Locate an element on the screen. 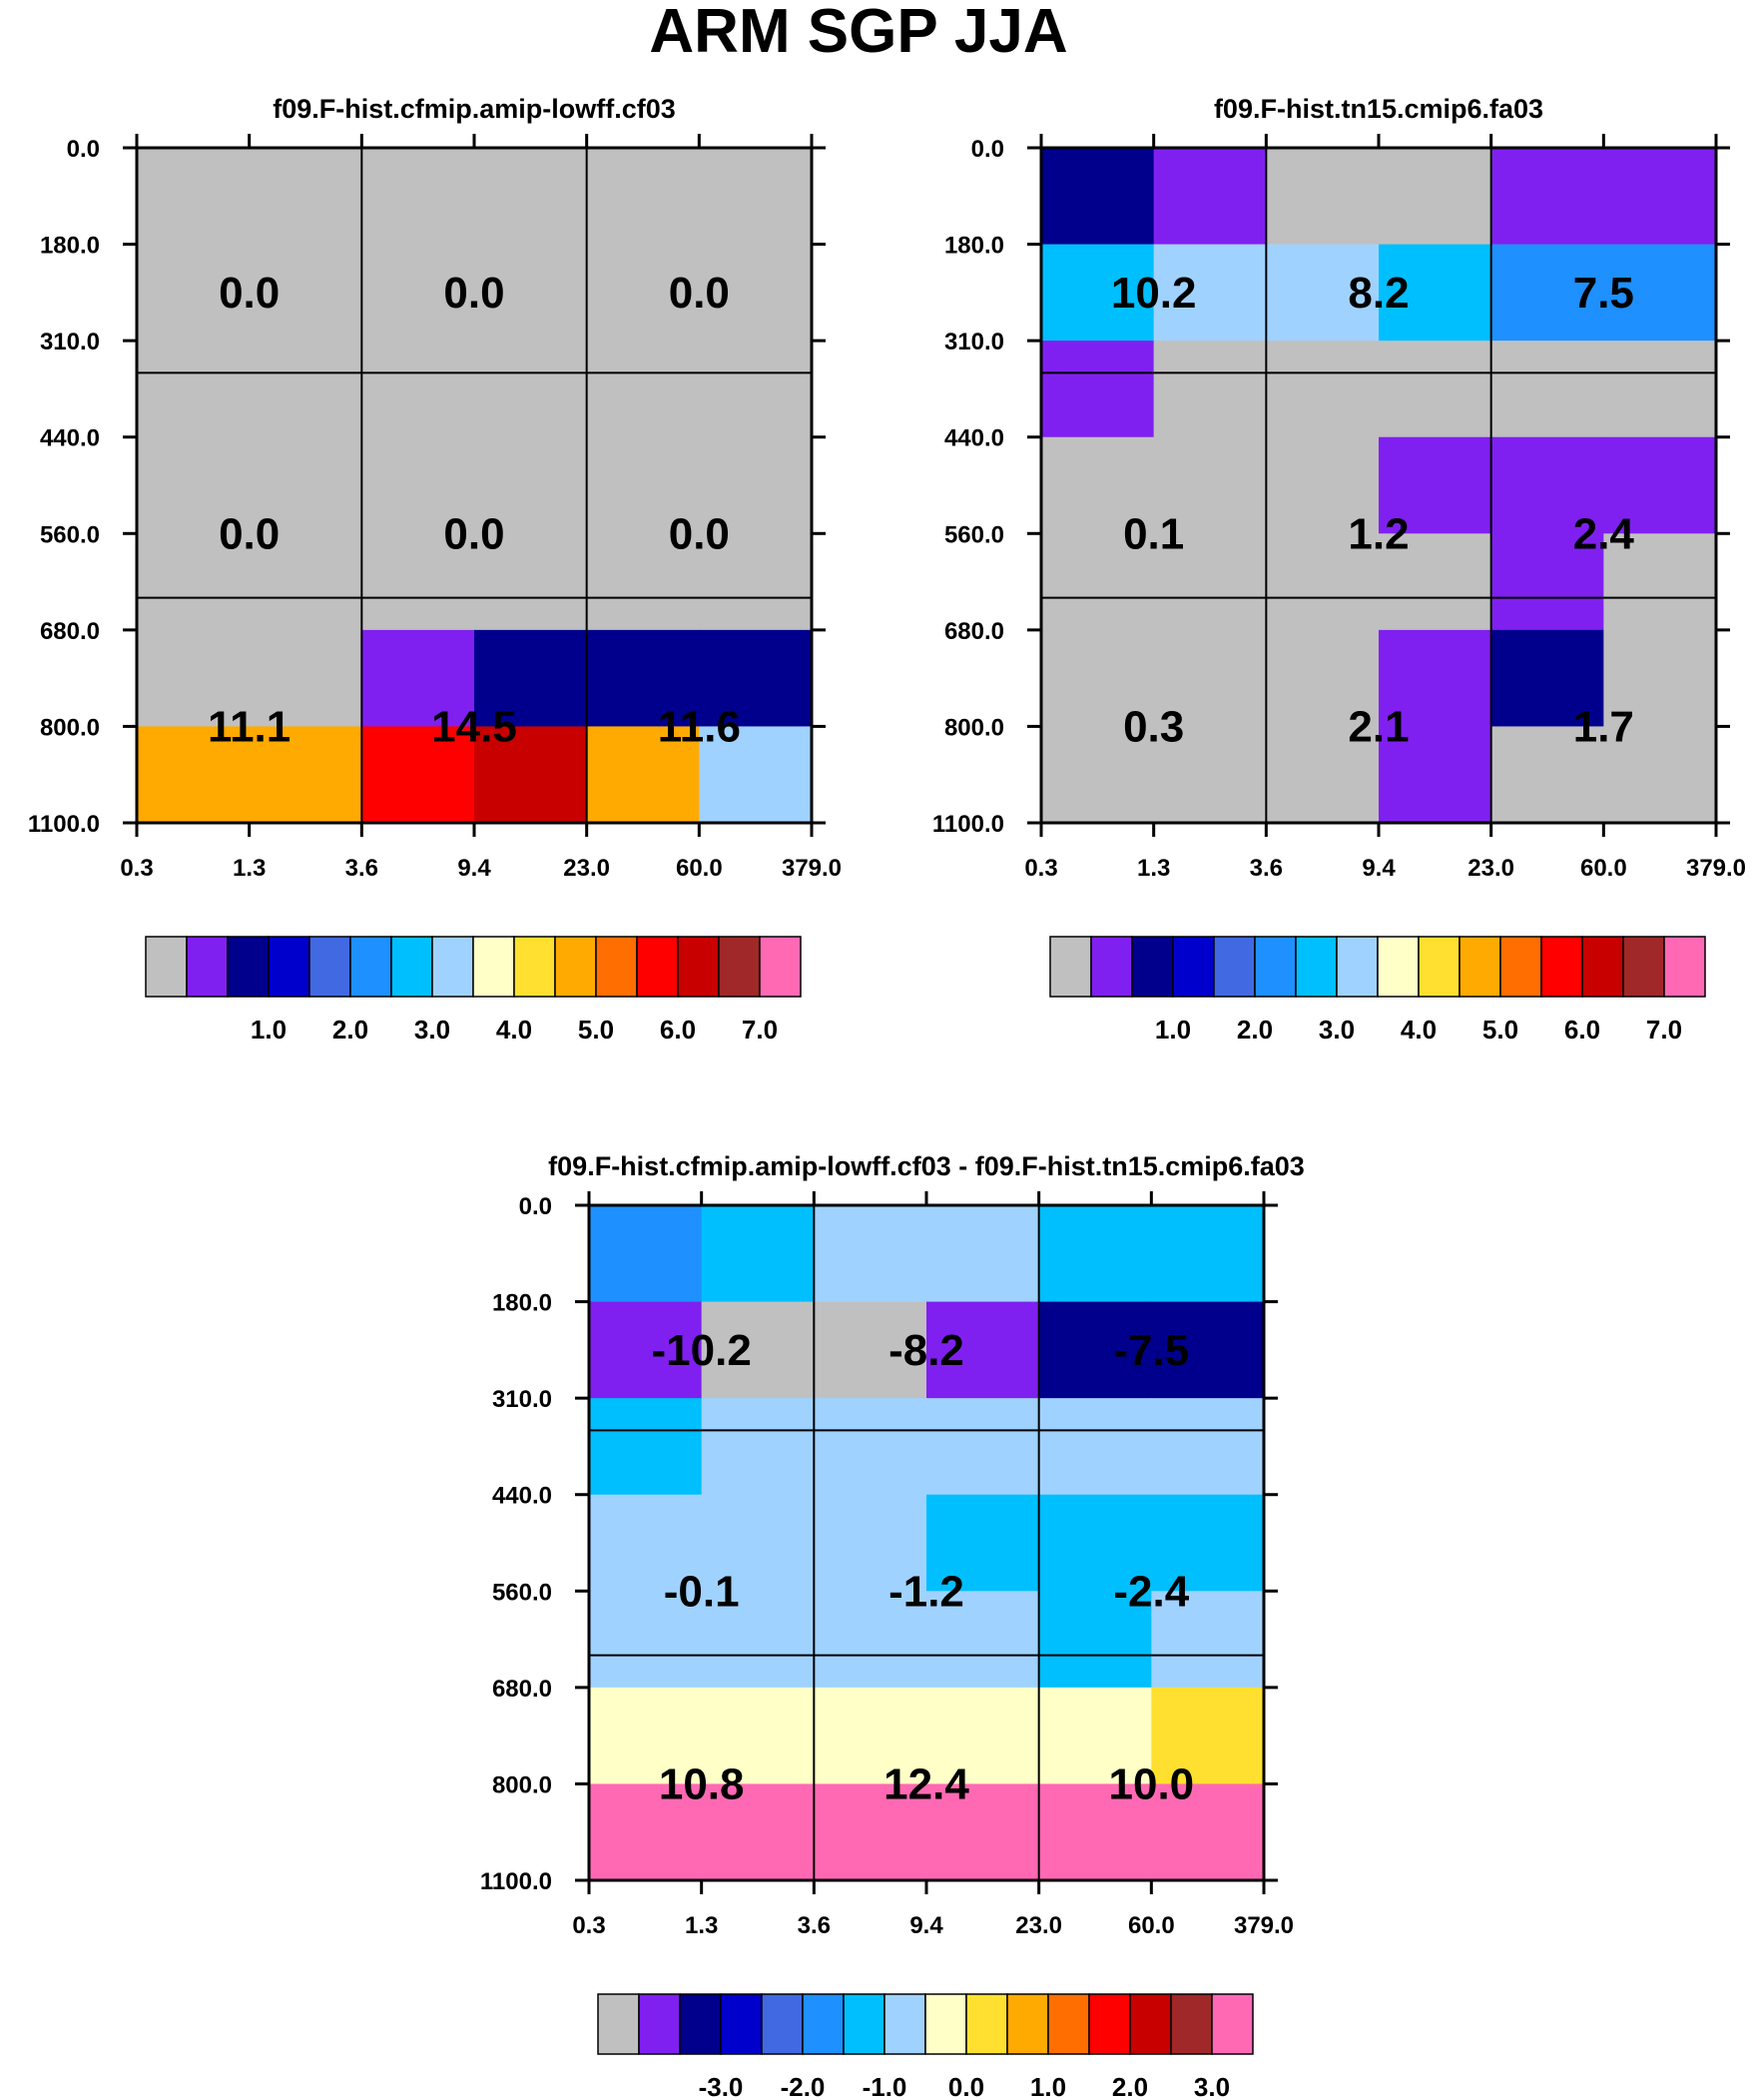 This screenshot has width=1760, height=2100. cell-value-label: 0.0 is located at coordinates (699, 293).